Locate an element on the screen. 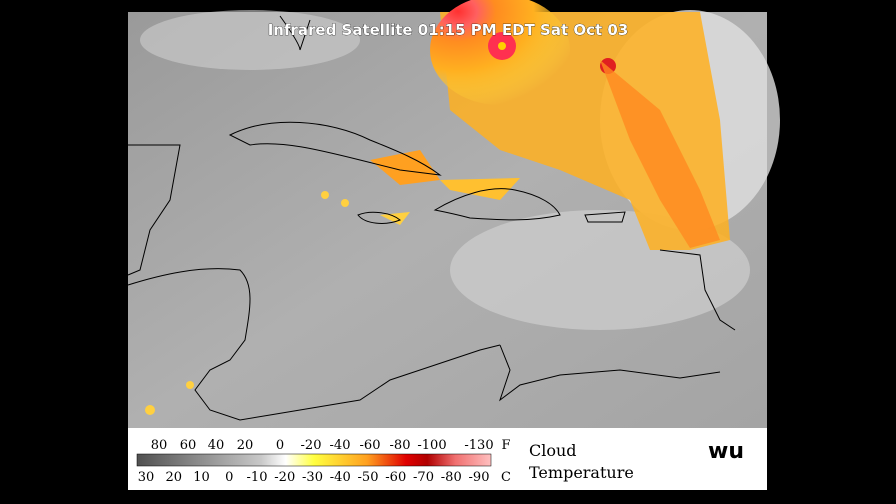  celsius-label: -10 is located at coordinates (257, 477).